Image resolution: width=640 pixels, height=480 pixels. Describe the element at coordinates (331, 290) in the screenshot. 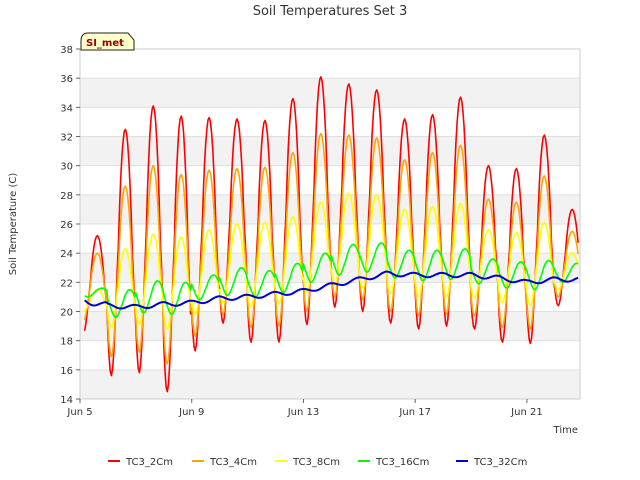

I see `series-line-tc3-32cm` at that location.